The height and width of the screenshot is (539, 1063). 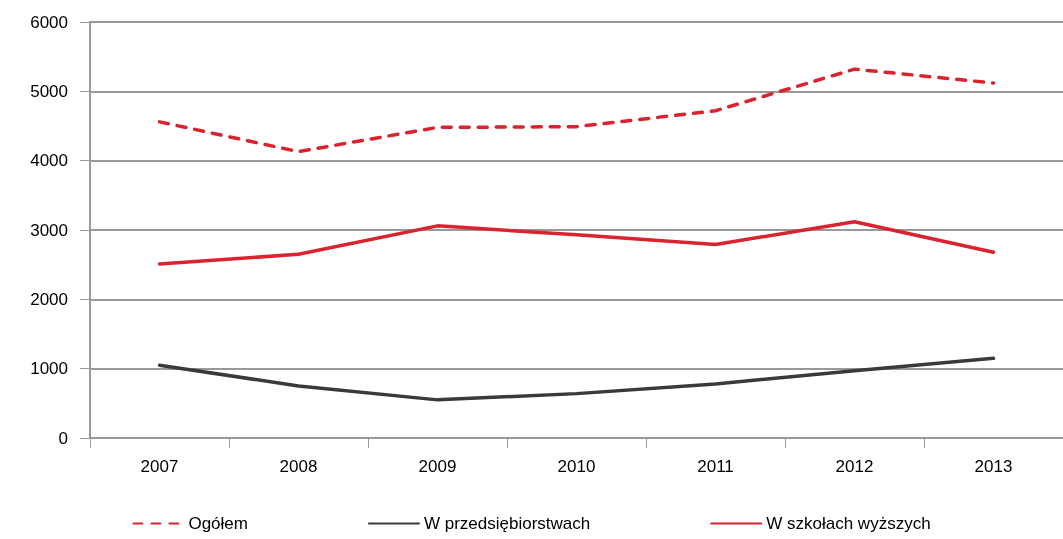 What do you see at coordinates (576, 466) in the screenshot?
I see `x-tick-label: 2010` at bounding box center [576, 466].